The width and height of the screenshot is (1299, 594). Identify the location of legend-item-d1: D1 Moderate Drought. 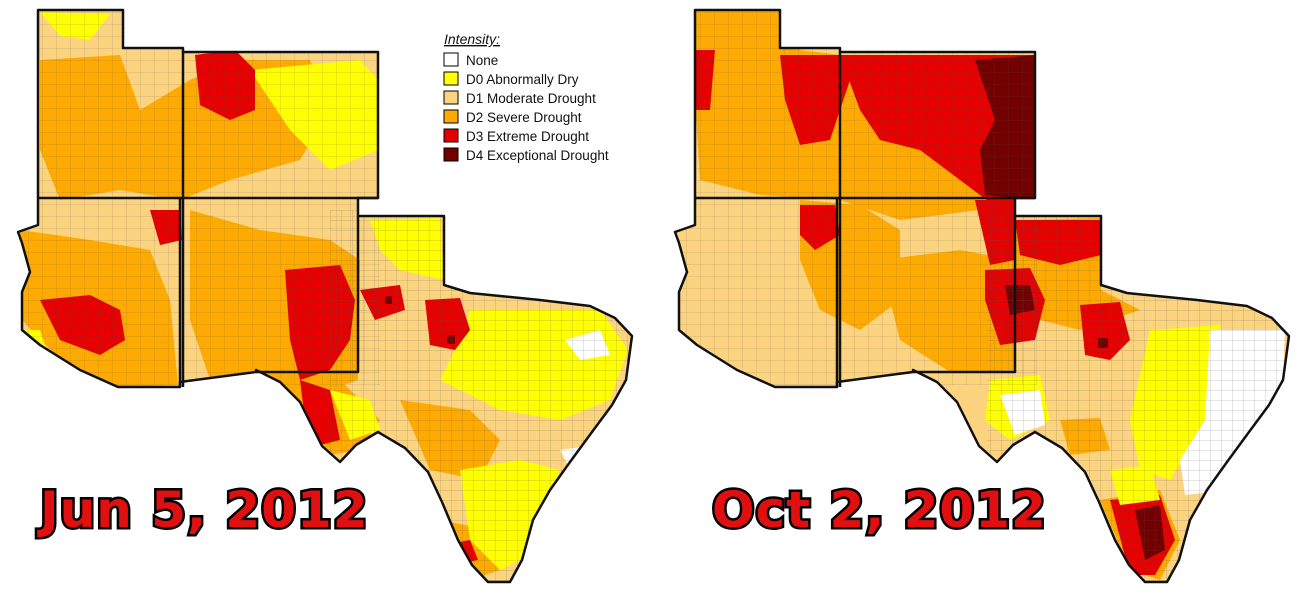
(519, 98).